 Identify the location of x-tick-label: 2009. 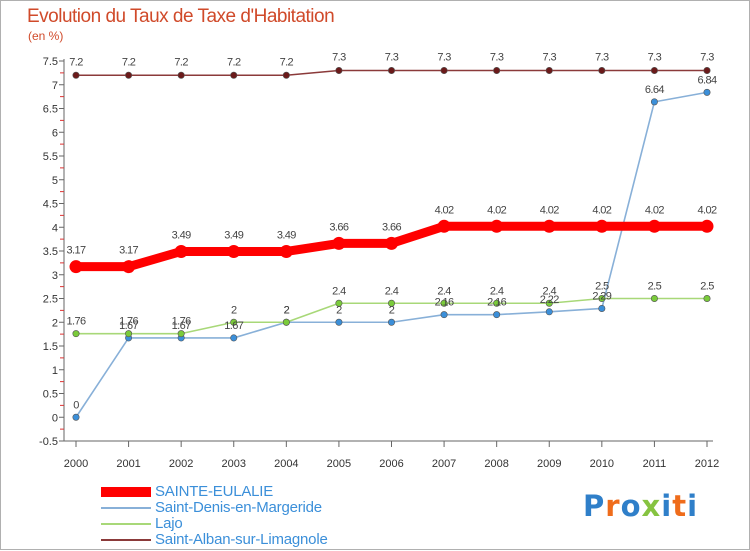
(549, 464).